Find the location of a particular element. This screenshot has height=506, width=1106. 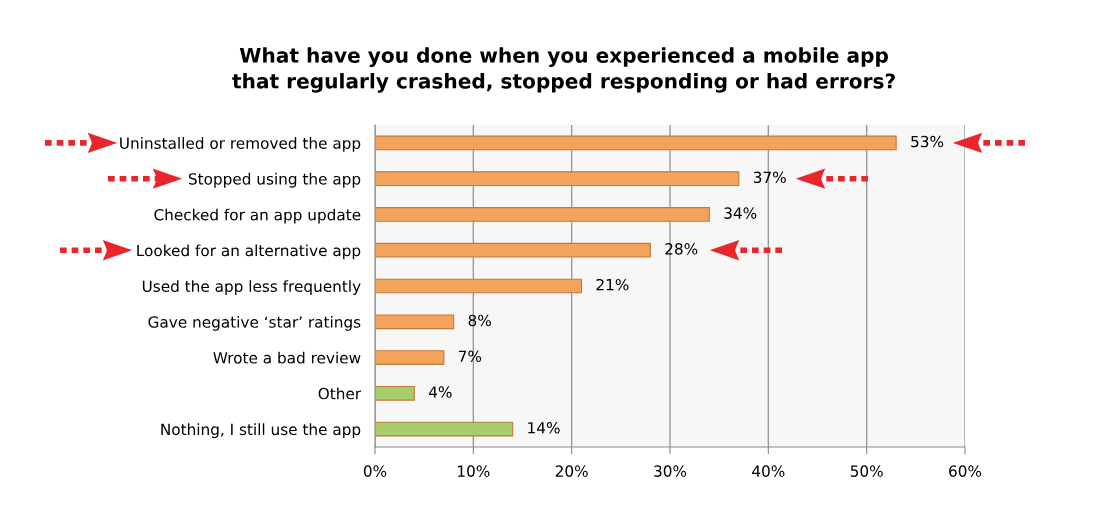

x-tick-label: 60% is located at coordinates (965, 471).